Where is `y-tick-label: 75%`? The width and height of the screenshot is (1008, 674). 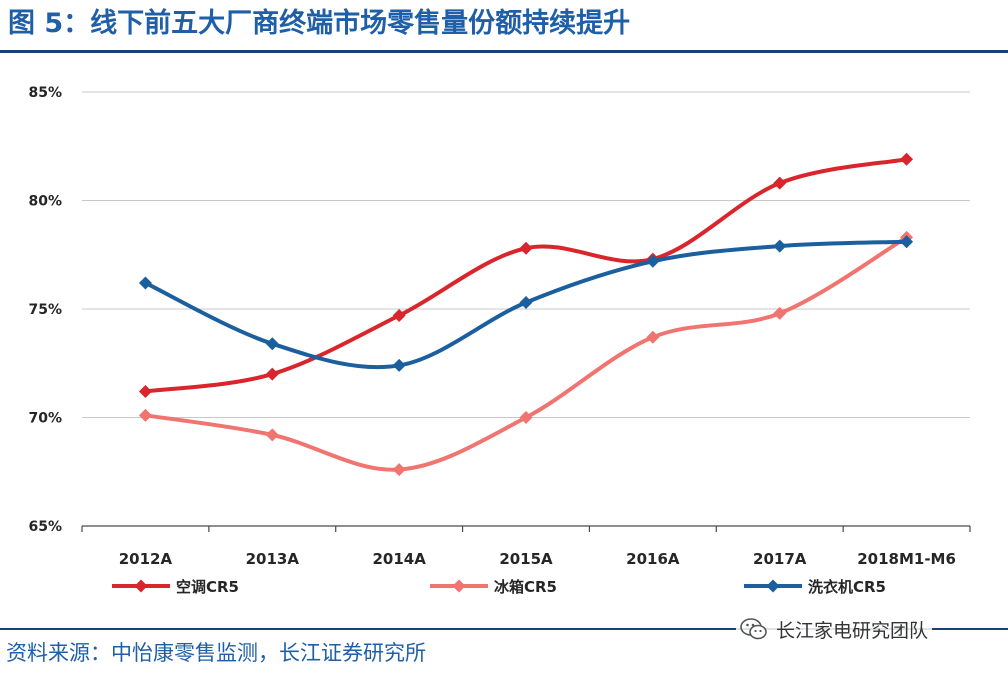 y-tick-label: 75% is located at coordinates (45, 310).